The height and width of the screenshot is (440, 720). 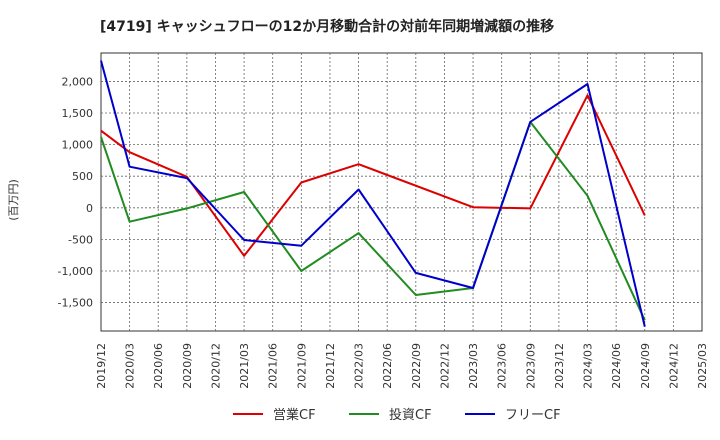 I want to click on y-tick-label: -1,500, so click(x=75, y=303).